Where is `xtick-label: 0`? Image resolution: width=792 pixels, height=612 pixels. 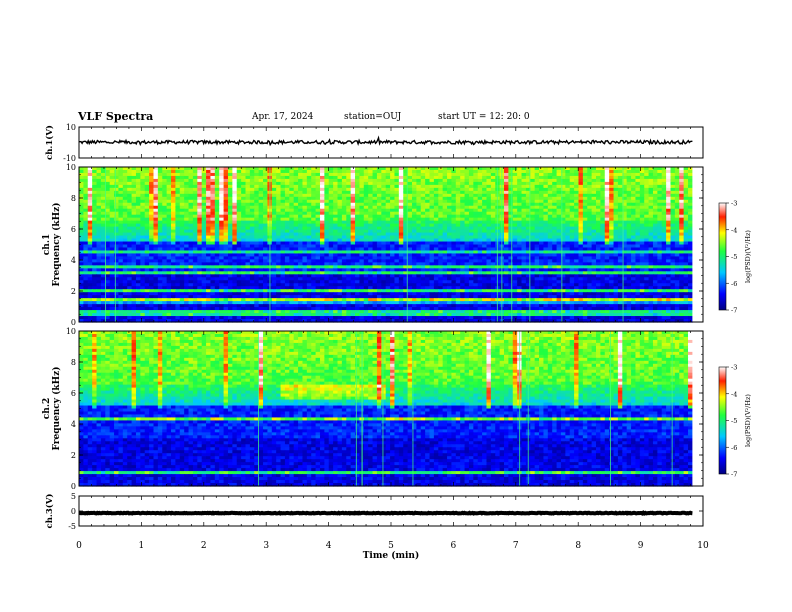
xtick-label: 0 is located at coordinates (79, 546).